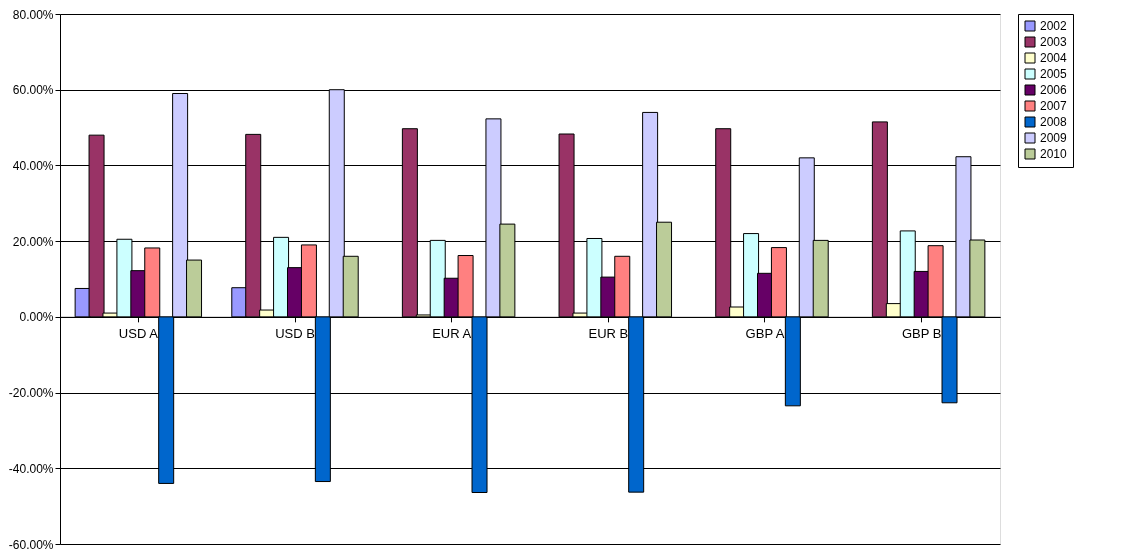 This screenshot has width=1126, height=558. Describe the element at coordinates (1054, 106) in the screenshot. I see `legend-label: 2007` at that location.